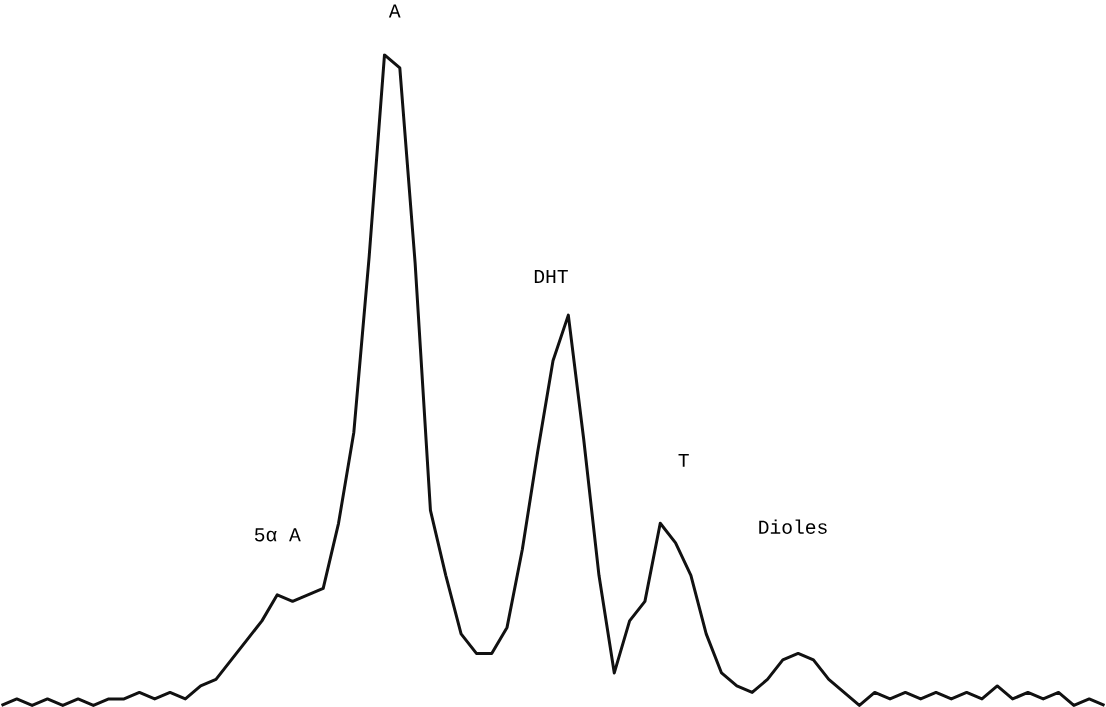 This screenshot has height=707, width=1106. What do you see at coordinates (551, 276) in the screenshot?
I see `annotation: DHT` at bounding box center [551, 276].